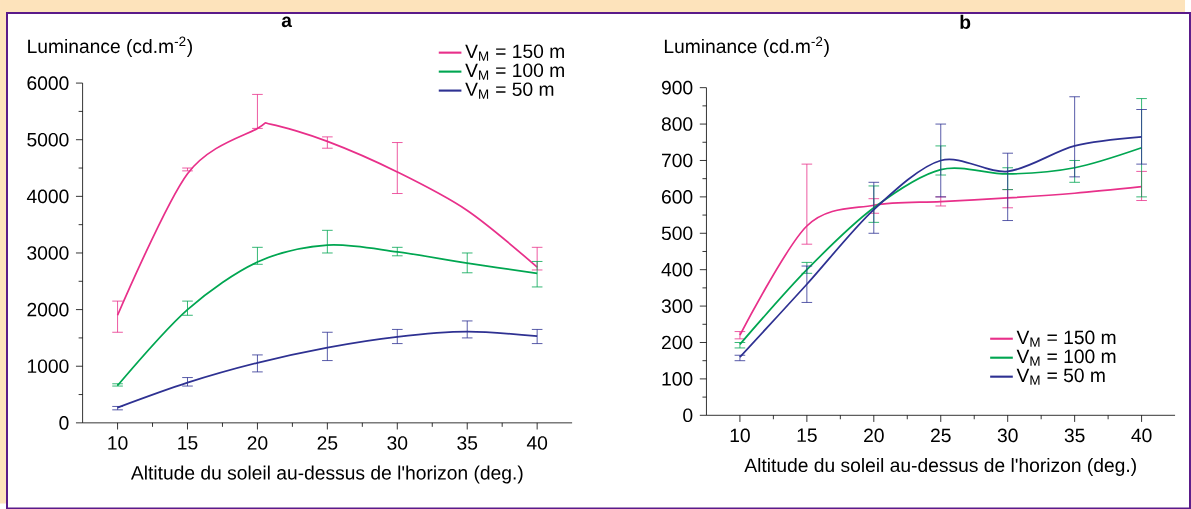 Image resolution: width=1191 pixels, height=509 pixels. Describe the element at coordinates (677, 269) in the screenshot. I see `y-tick-label: 400` at that location.